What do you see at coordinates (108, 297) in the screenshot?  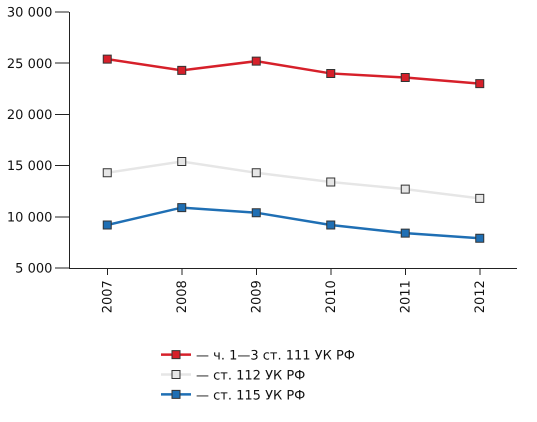 I see `x-tick-label: 2007` at bounding box center [108, 297].